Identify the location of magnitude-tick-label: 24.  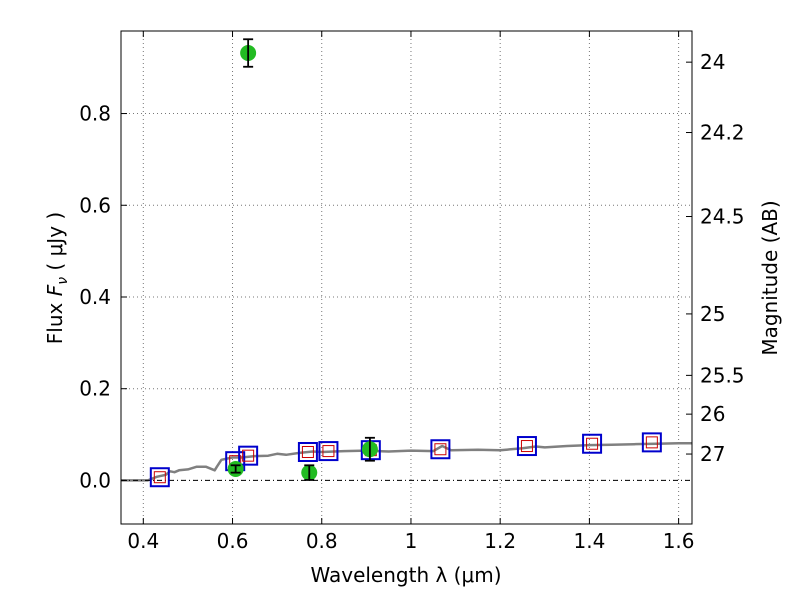
(712, 62).